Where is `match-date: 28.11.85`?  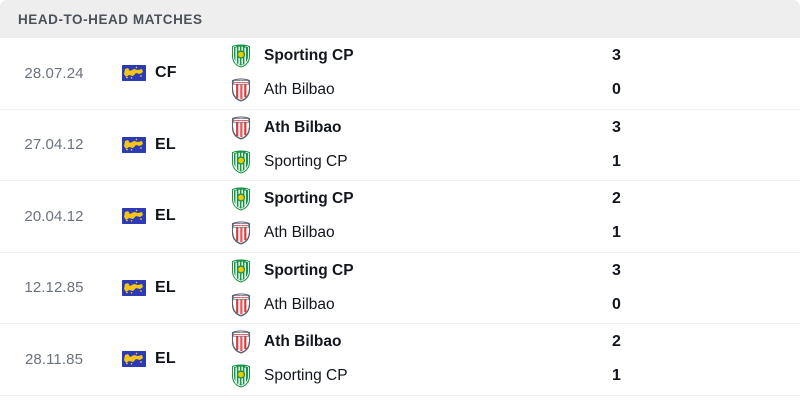 match-date: 28.11.85 is located at coordinates (54, 359).